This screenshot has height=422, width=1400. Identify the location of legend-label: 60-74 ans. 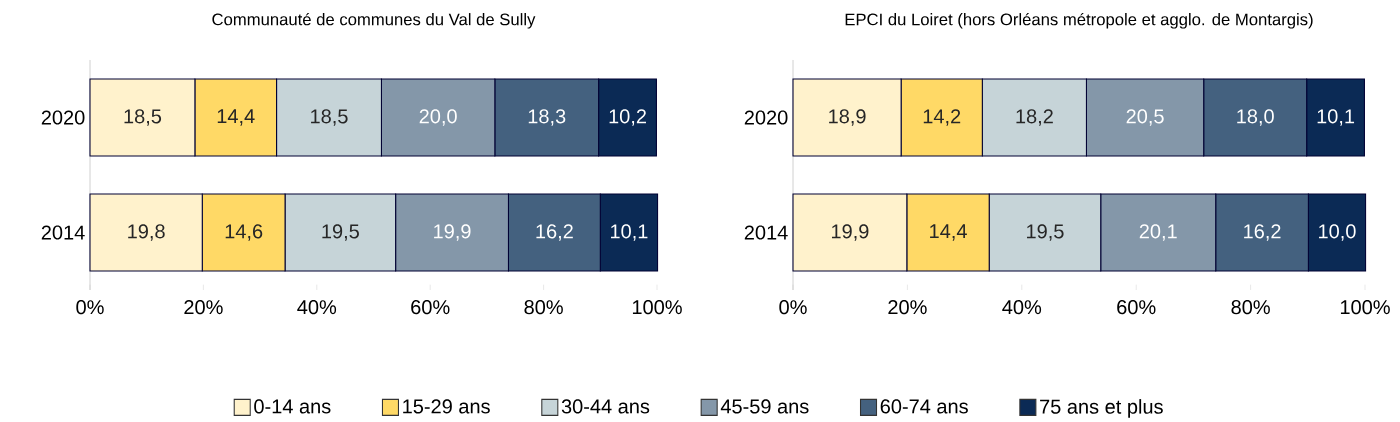
(924, 406).